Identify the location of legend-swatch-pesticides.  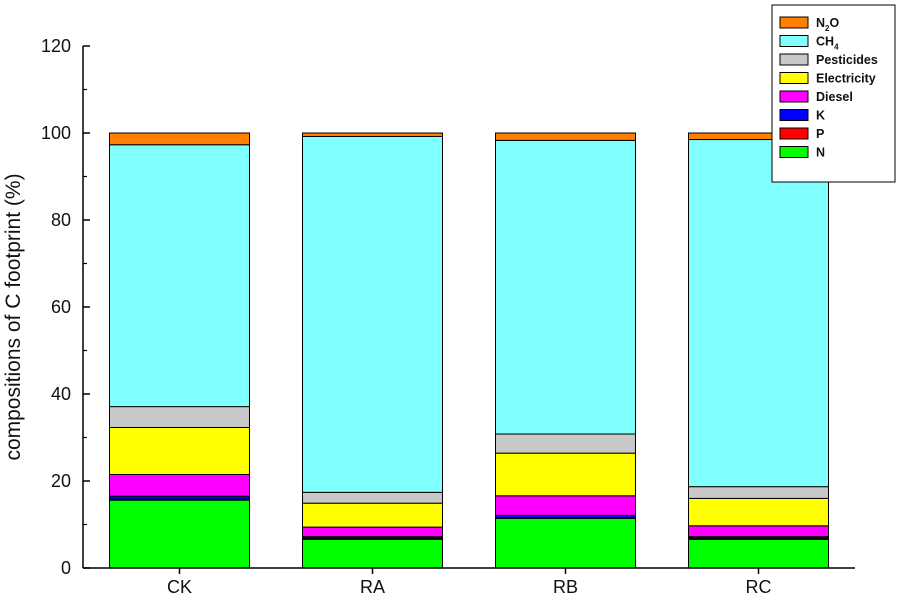
(794, 59).